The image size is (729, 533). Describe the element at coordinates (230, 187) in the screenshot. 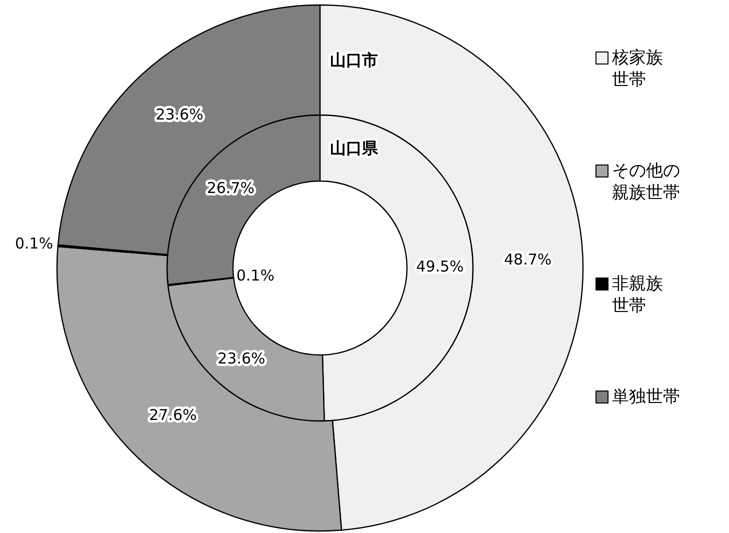

I see `data-label: 26.7%` at that location.